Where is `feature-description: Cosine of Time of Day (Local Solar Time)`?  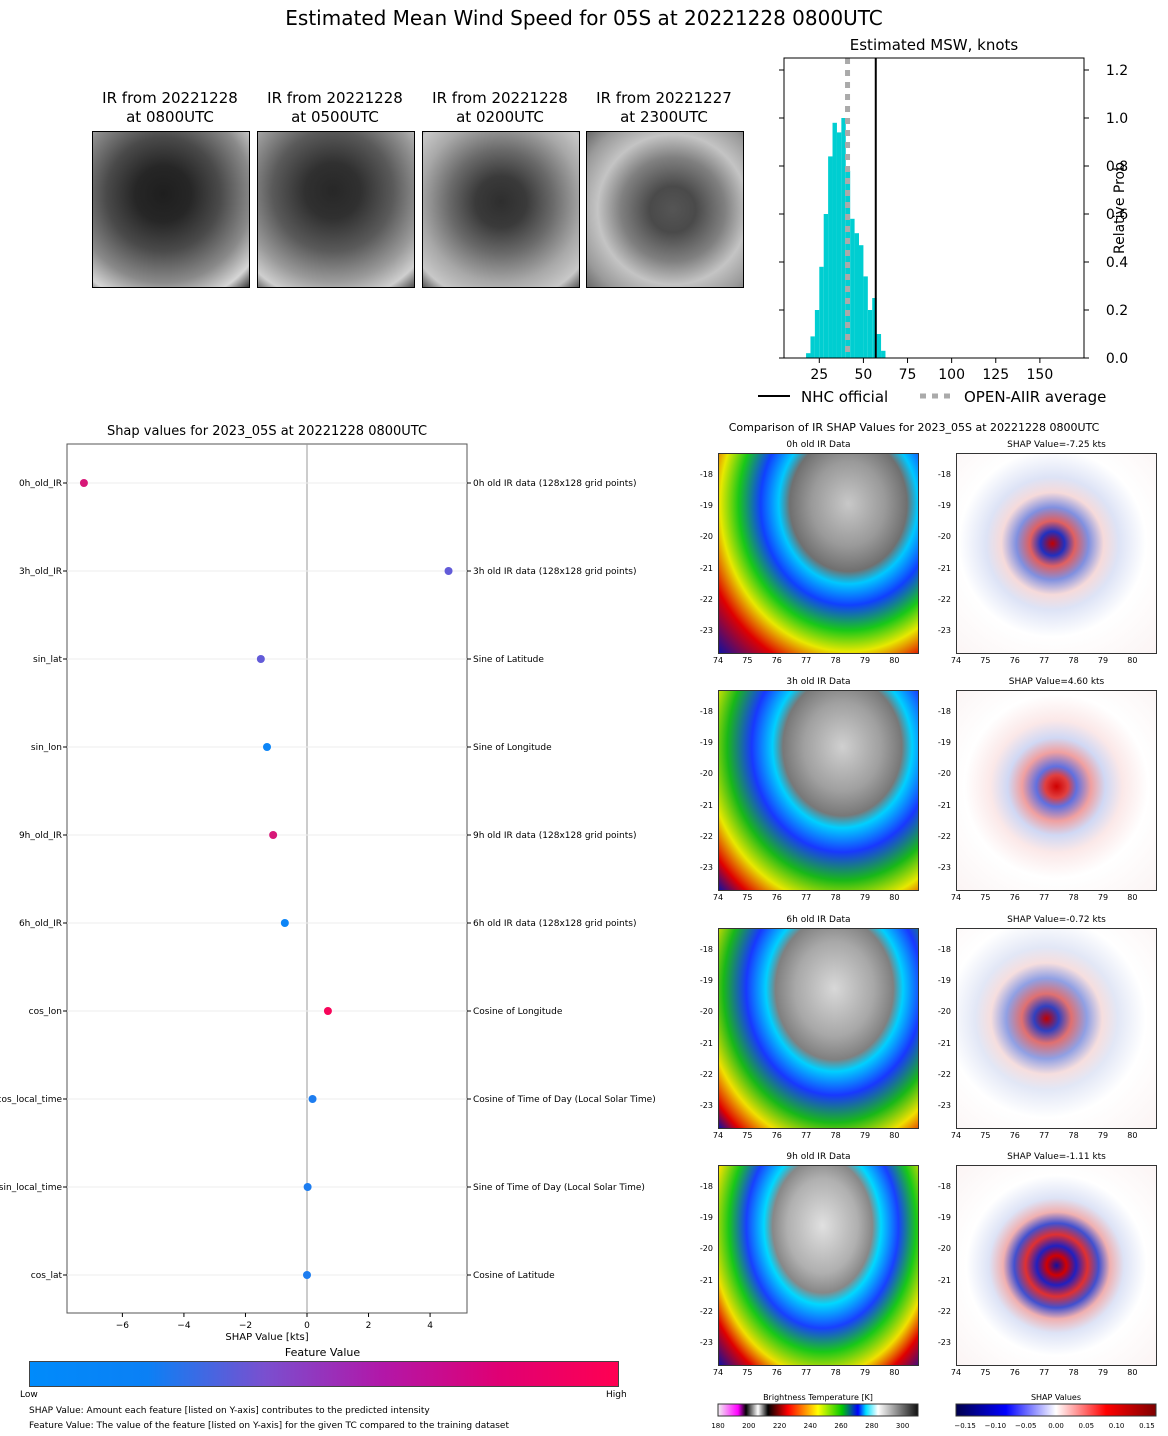 feature-description: Cosine of Time of Day (Local Solar Time) is located at coordinates (564, 1100).